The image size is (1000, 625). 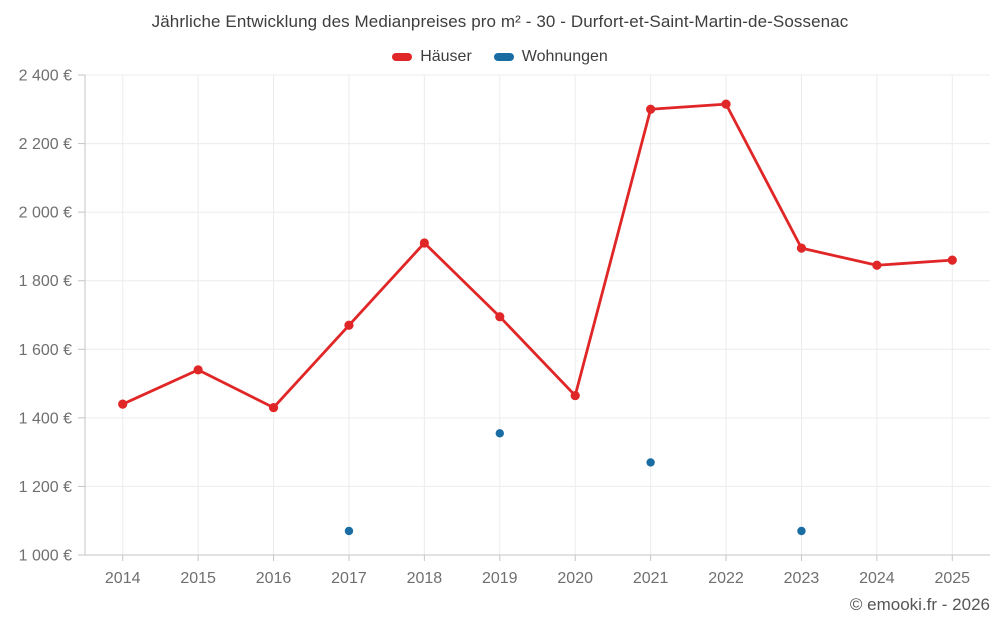 I want to click on point-haeuser-2014, so click(x=123, y=404).